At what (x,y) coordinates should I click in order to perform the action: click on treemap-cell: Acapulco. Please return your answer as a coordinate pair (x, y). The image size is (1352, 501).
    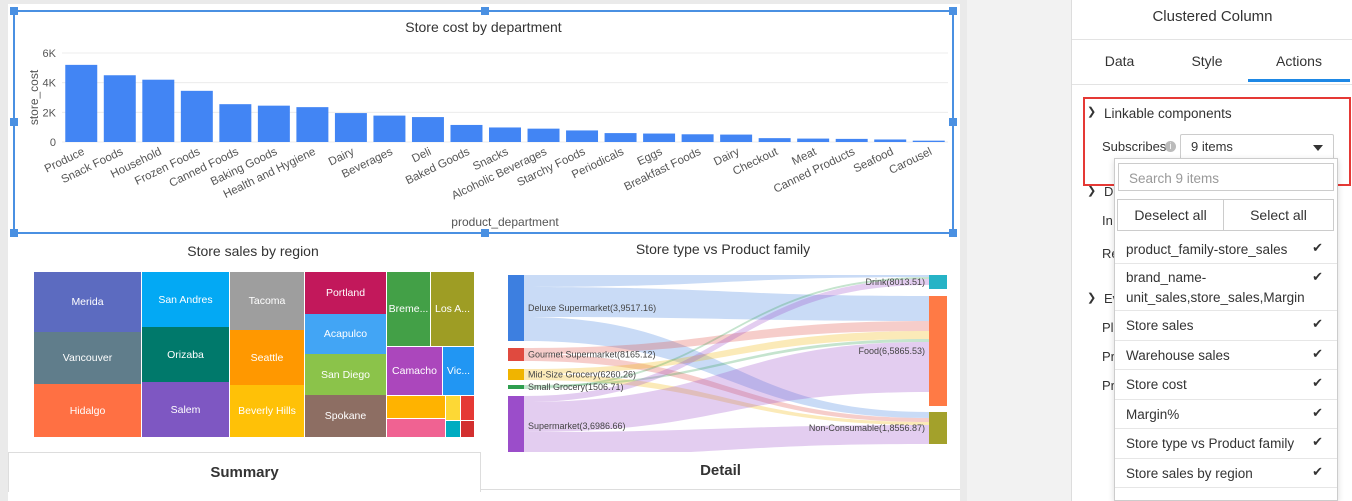
    Looking at the image, I should click on (345, 334).